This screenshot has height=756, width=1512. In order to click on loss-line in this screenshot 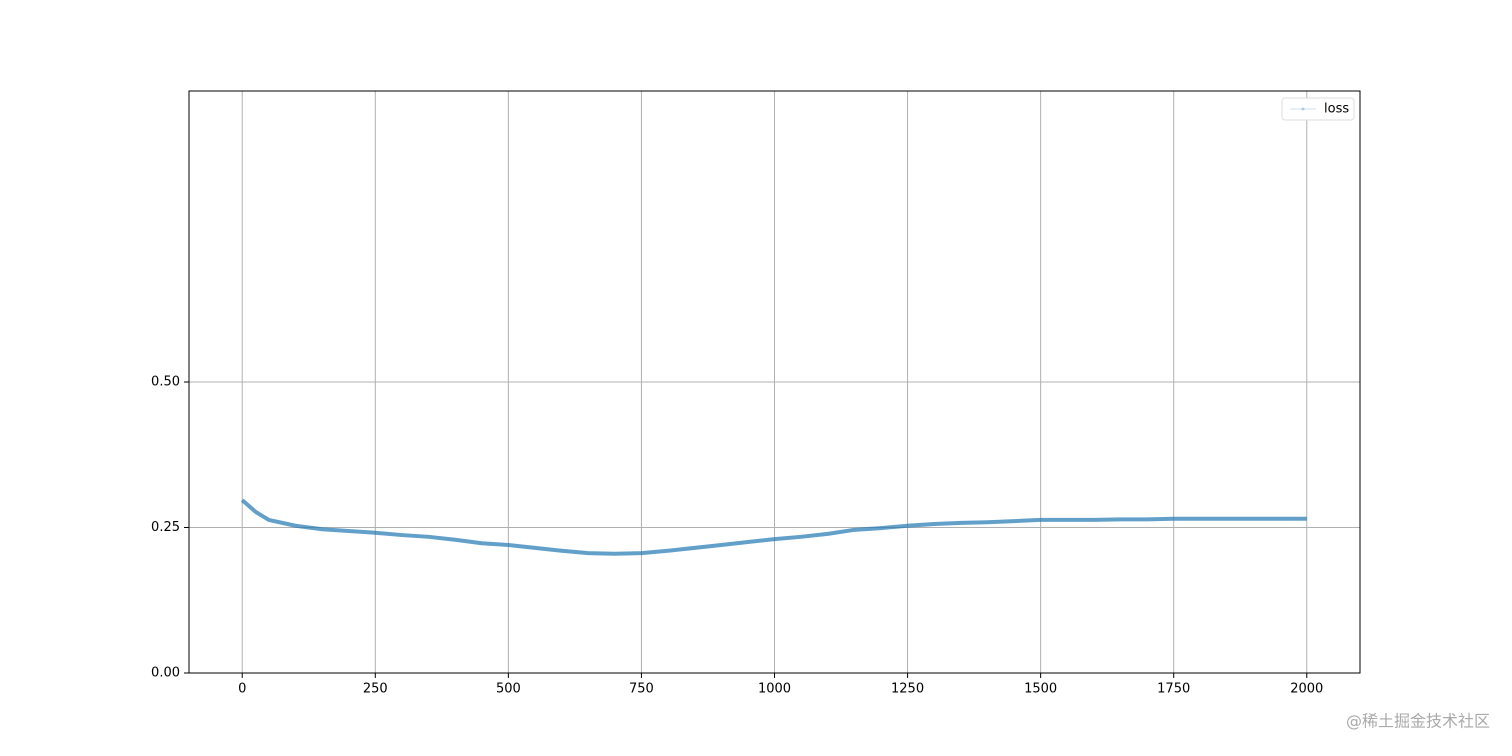, I will do `click(773, 527)`.